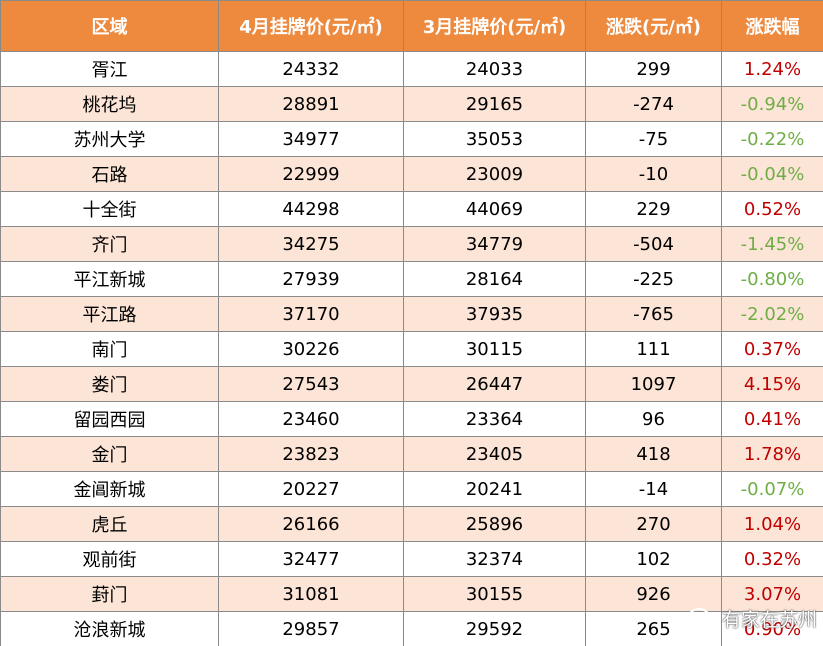  Describe the element at coordinates (653, 314) in the screenshot. I see `cell-change: -765` at that location.